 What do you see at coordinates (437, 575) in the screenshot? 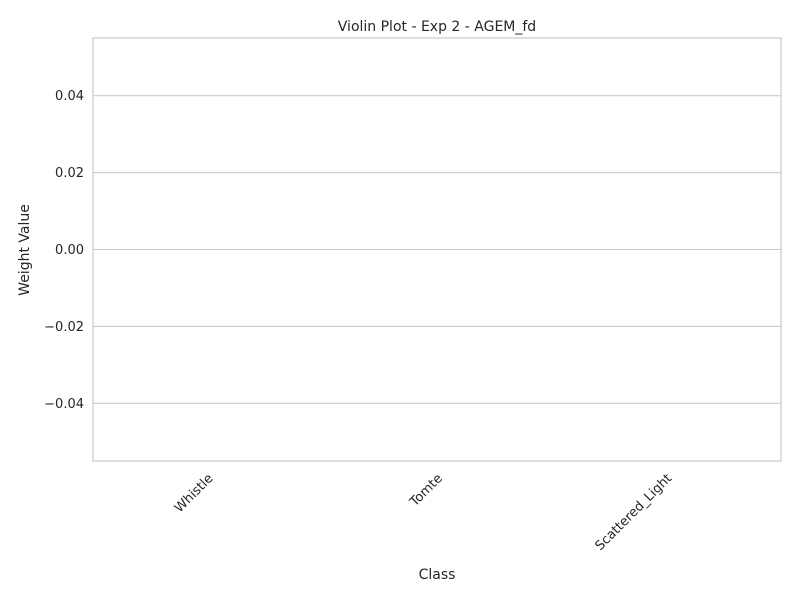
I see `x-axis-label: Class` at bounding box center [437, 575].